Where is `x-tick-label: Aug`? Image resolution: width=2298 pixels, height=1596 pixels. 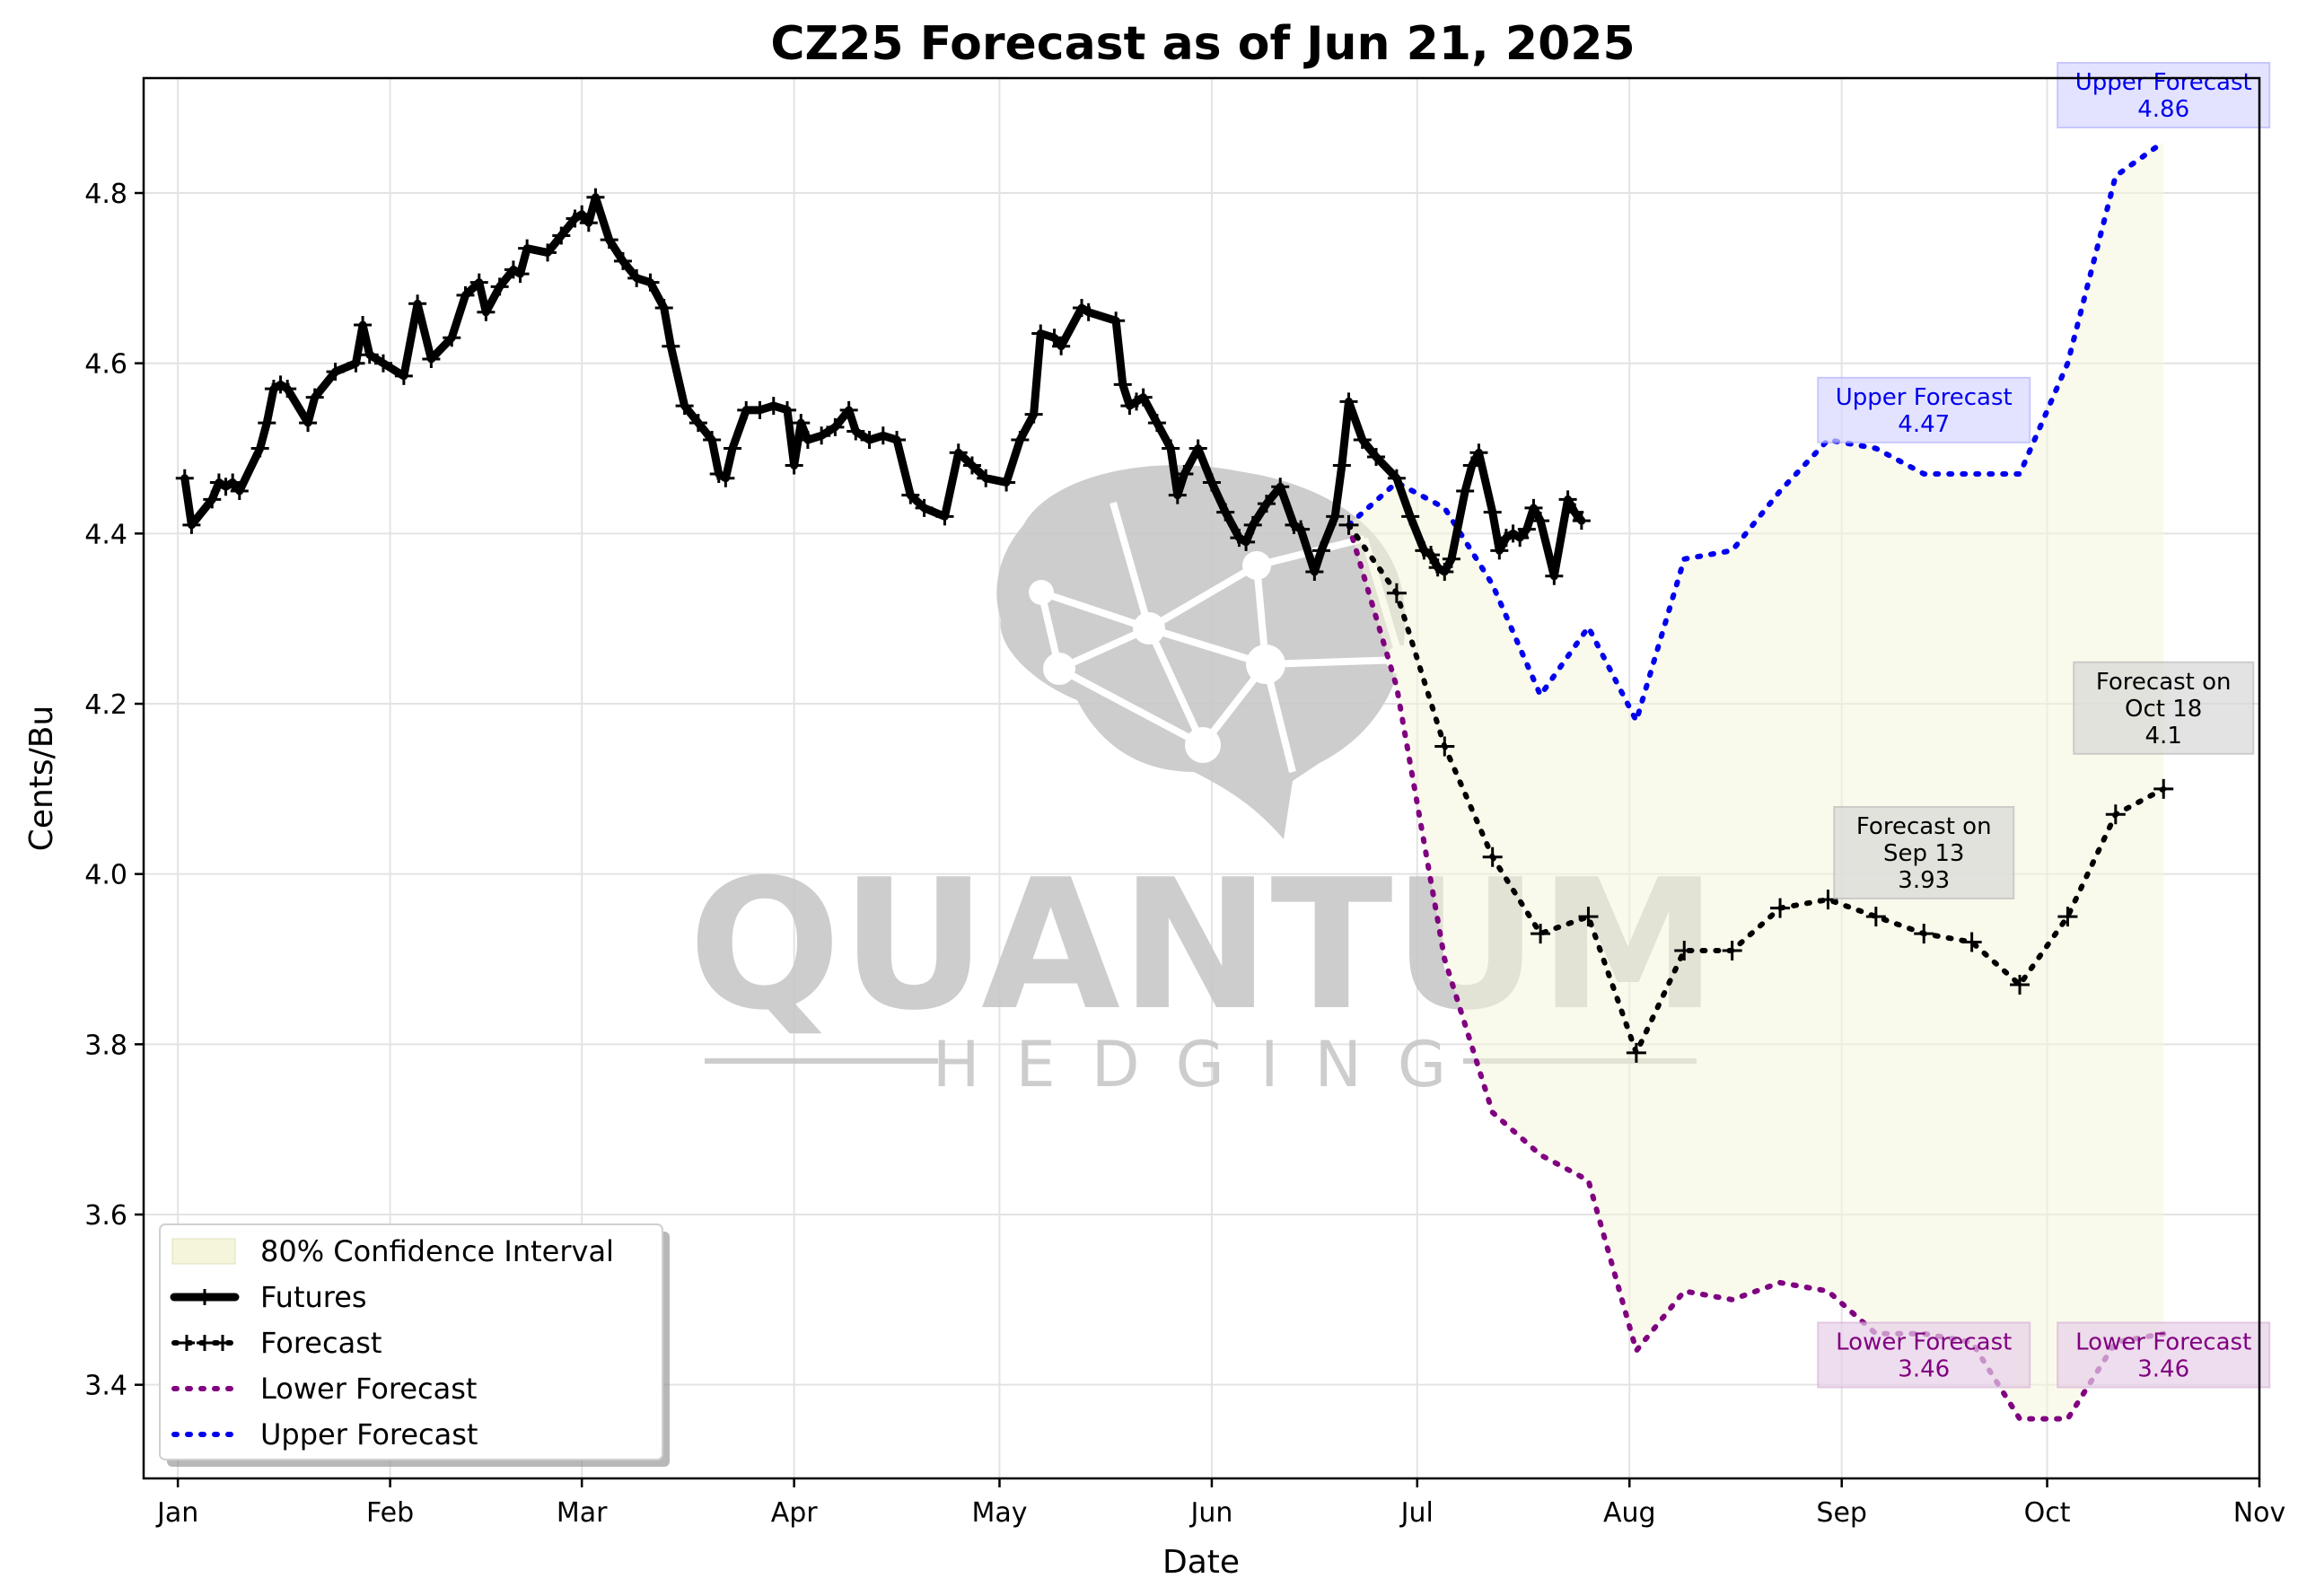
x-tick-label: Aug is located at coordinates (1629, 1513).